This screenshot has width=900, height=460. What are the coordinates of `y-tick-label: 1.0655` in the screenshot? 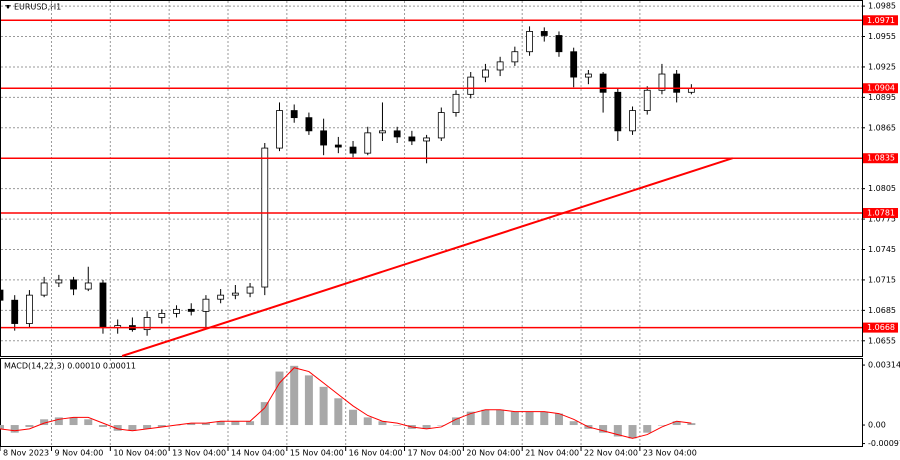 It's located at (882, 340).